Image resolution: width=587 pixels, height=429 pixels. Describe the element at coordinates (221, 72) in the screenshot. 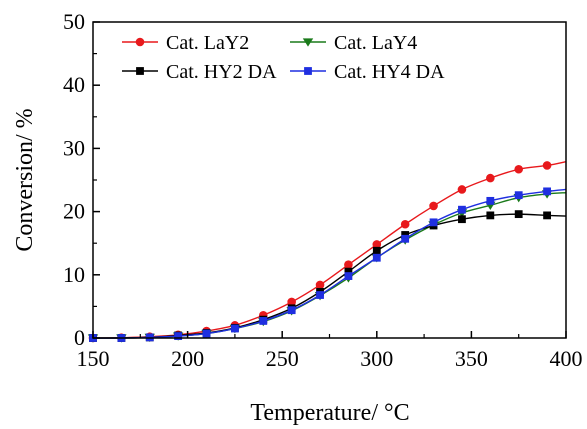

I see `legend-label: Cat. HY2 DA` at that location.